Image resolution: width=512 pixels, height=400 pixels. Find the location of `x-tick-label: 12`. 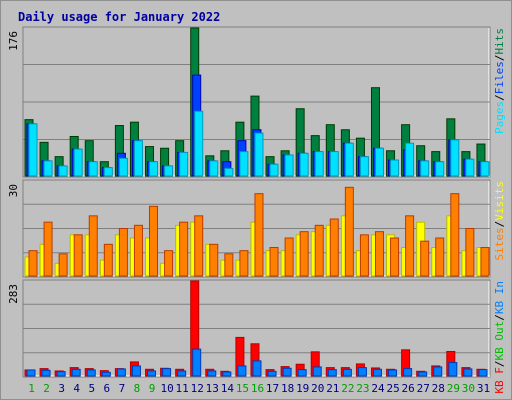

x-tick-label: 12 is located at coordinates (197, 388).